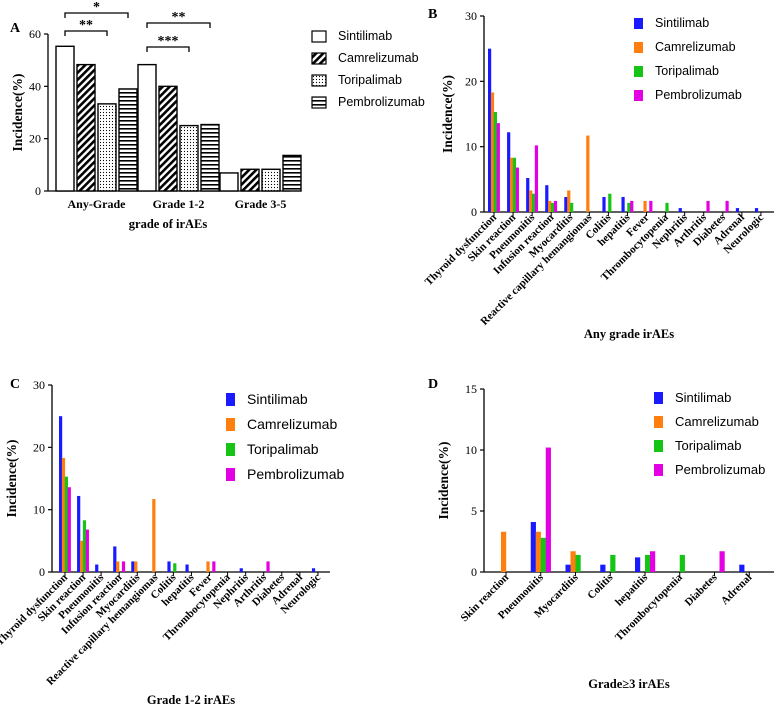  Describe the element at coordinates (241, 570) in the screenshot. I see `bar-sintilimab-nephritis` at that location.